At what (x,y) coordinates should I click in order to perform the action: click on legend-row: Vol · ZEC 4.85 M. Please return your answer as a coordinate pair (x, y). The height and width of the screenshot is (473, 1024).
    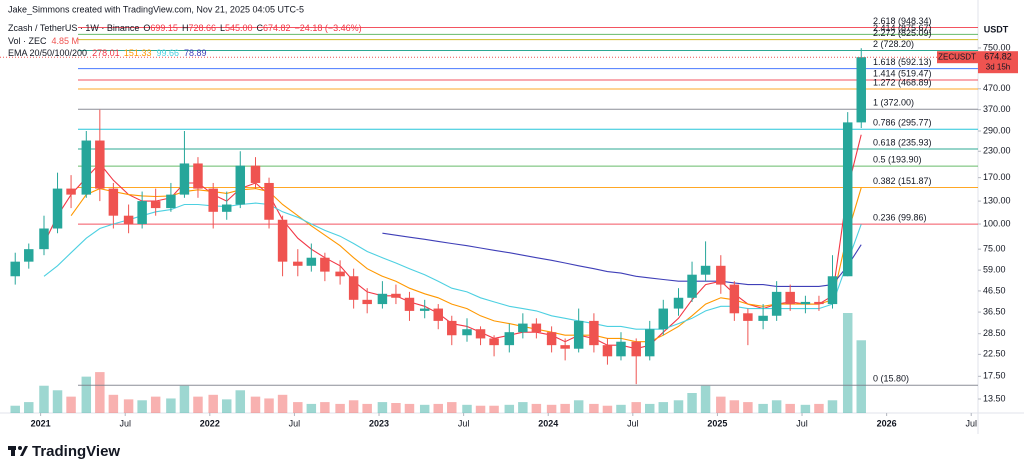
    Looking at the image, I should click on (43, 41).